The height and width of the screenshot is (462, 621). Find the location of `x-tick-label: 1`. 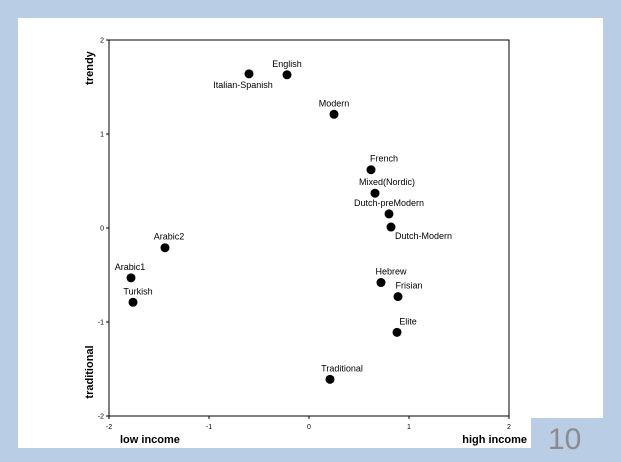

x-tick-label: 1 is located at coordinates (409, 427).